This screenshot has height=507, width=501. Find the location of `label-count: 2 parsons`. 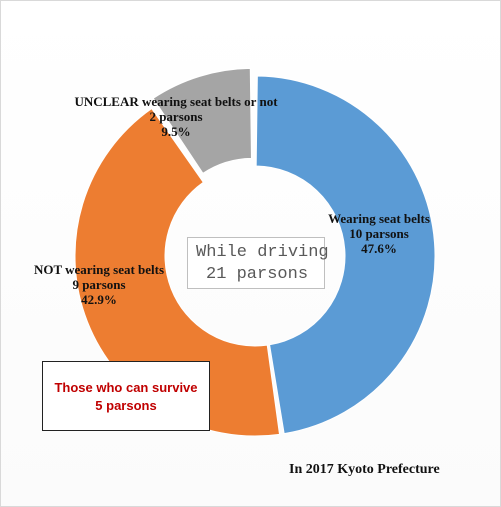

label-count: 2 parsons is located at coordinates (176, 116).